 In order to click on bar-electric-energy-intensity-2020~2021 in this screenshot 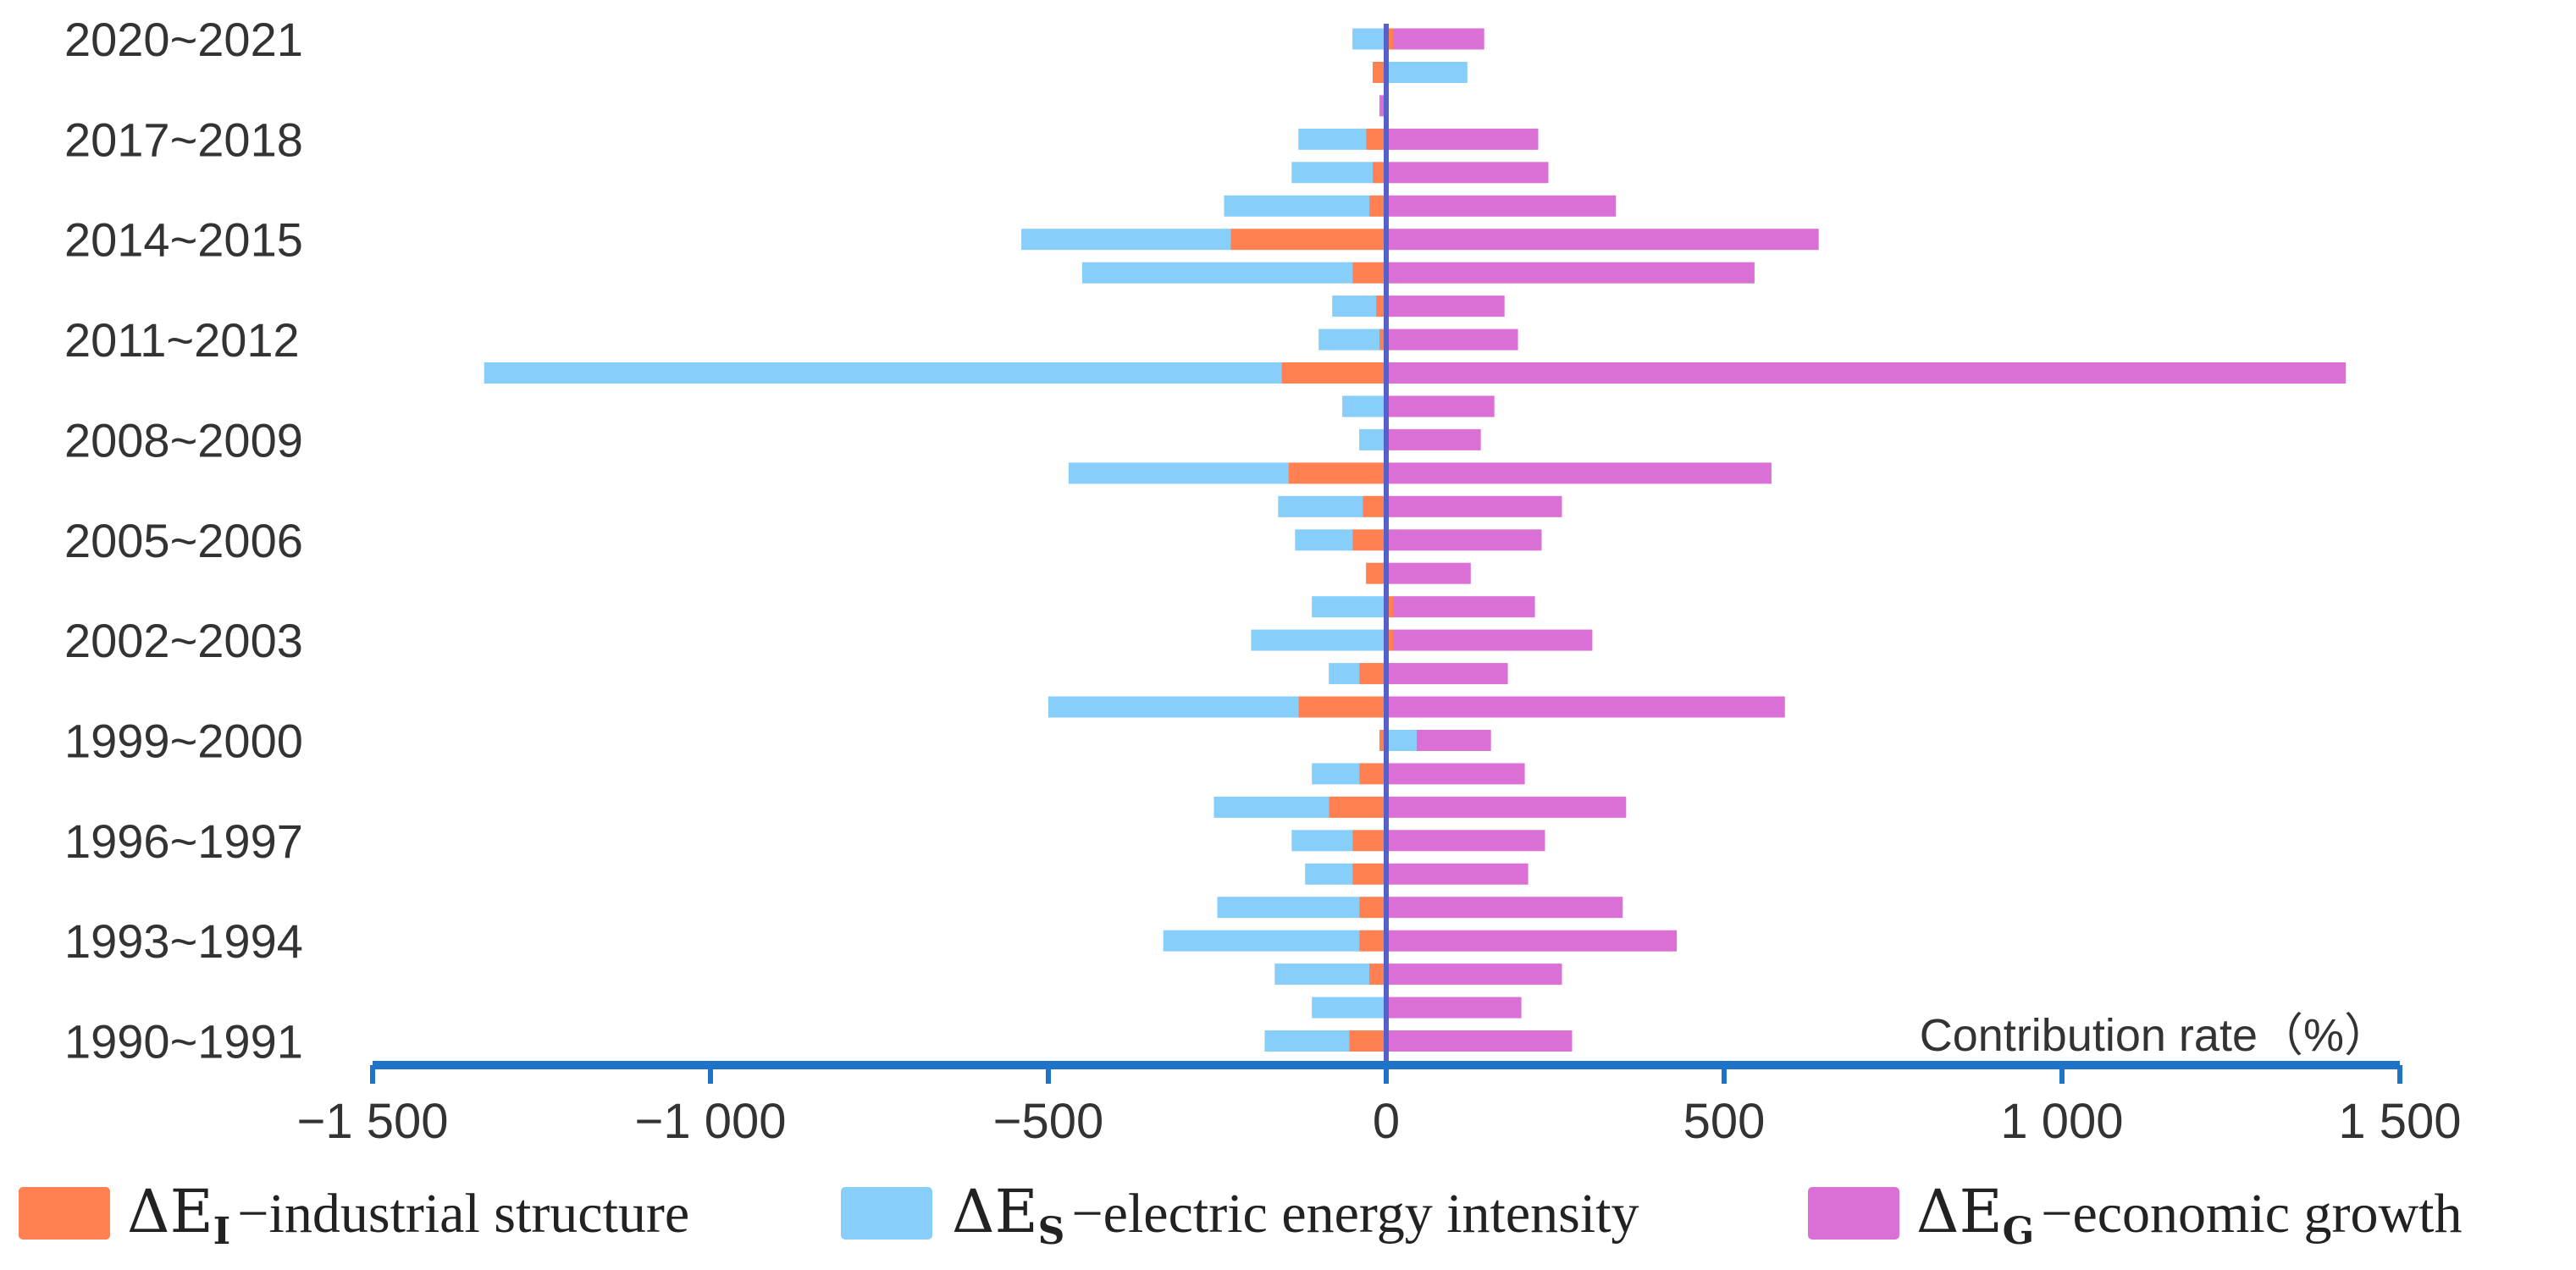, I will do `click(1369, 39)`.